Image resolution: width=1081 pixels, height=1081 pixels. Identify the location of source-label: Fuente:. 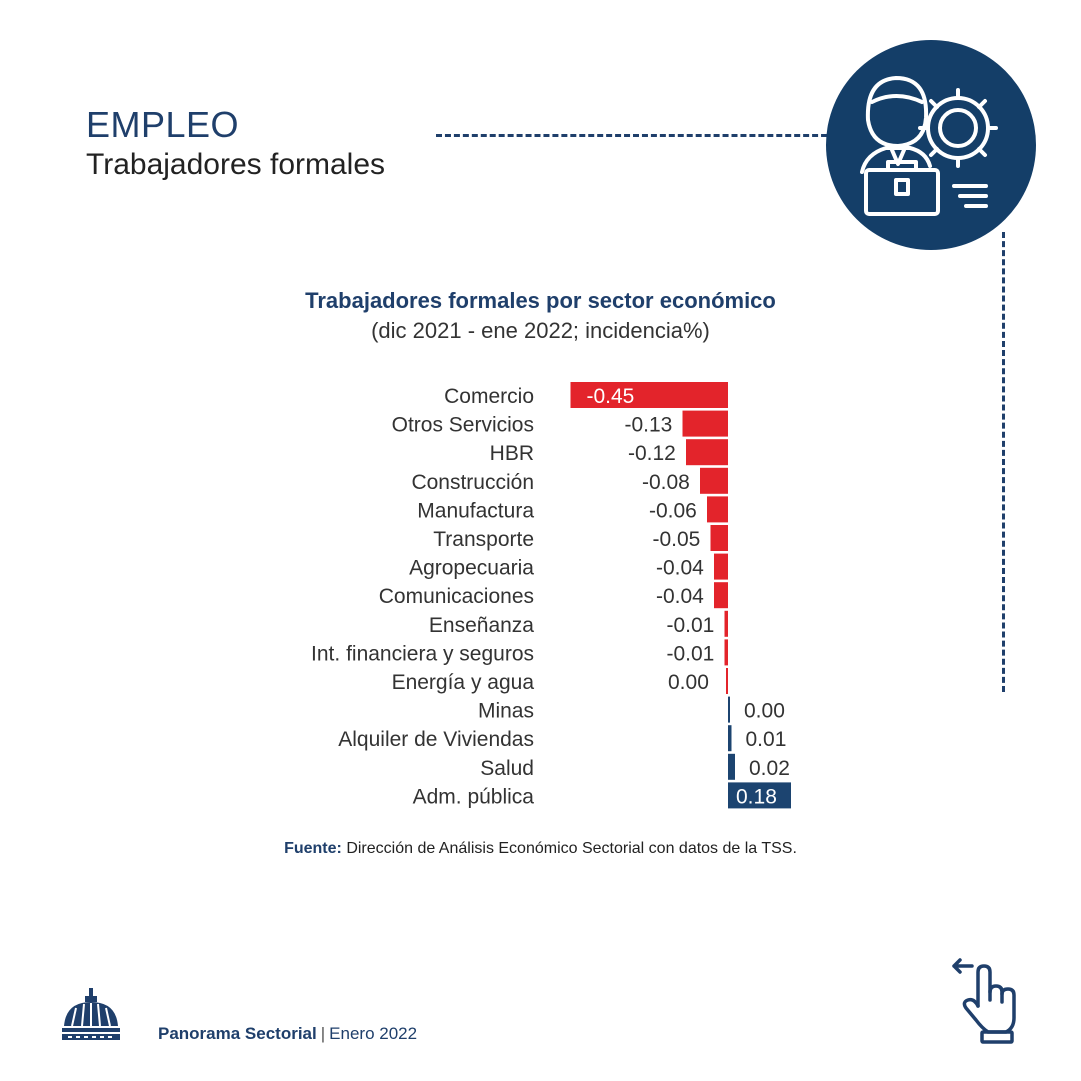
(313, 848).